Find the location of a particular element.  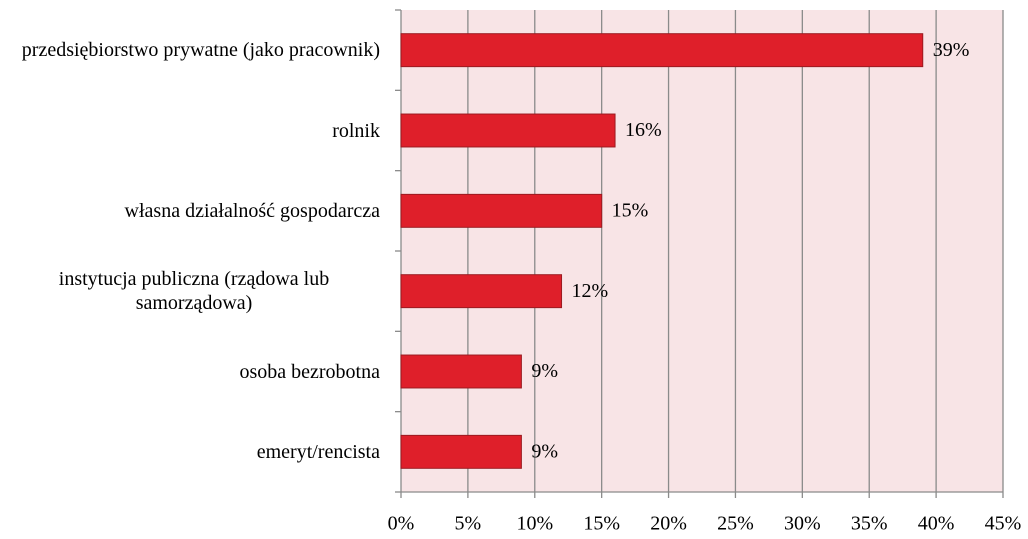

y-tick-label-text: emeryt/rencista is located at coordinates (318, 451).